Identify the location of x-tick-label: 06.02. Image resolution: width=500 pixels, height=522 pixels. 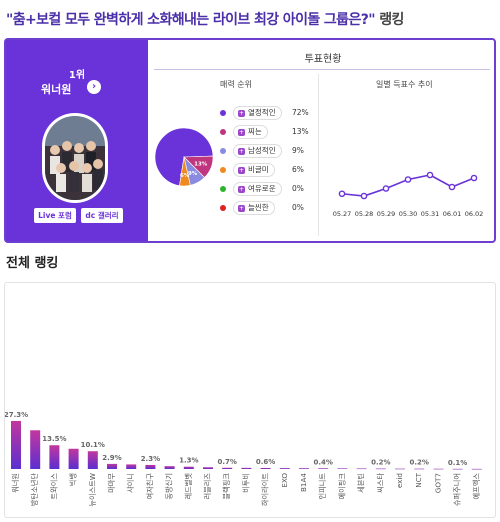
(474, 214).